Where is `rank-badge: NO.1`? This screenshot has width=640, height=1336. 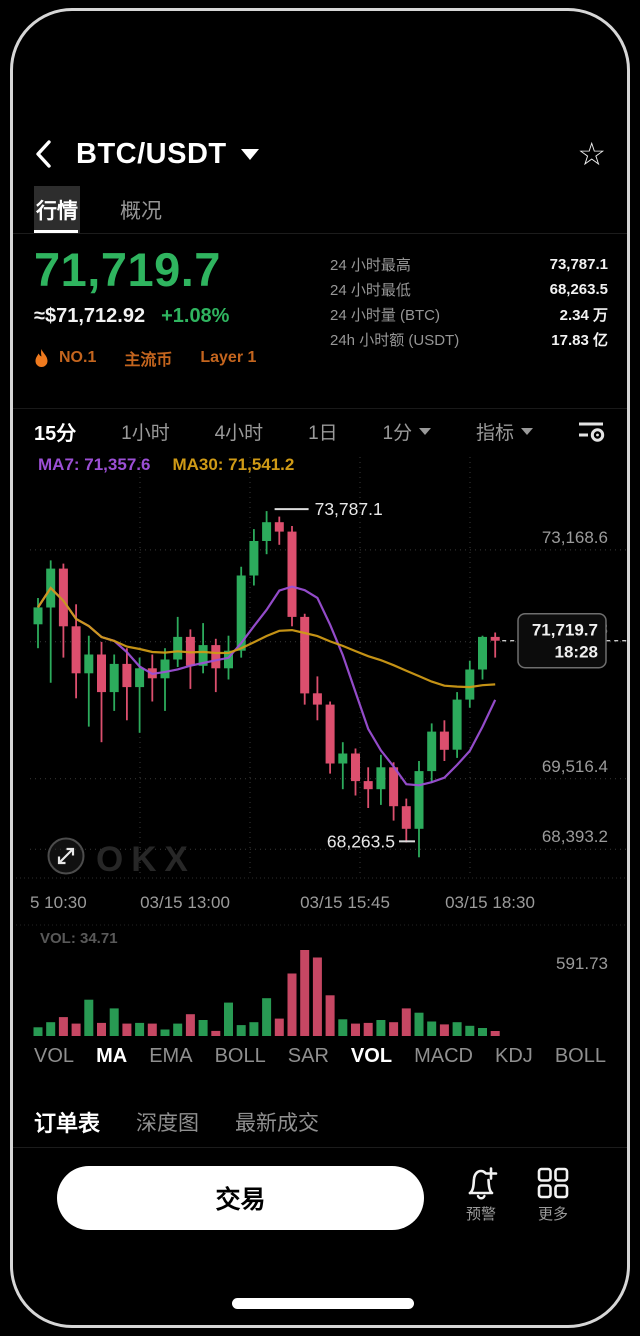
rank-badge: NO.1 is located at coordinates (78, 357).